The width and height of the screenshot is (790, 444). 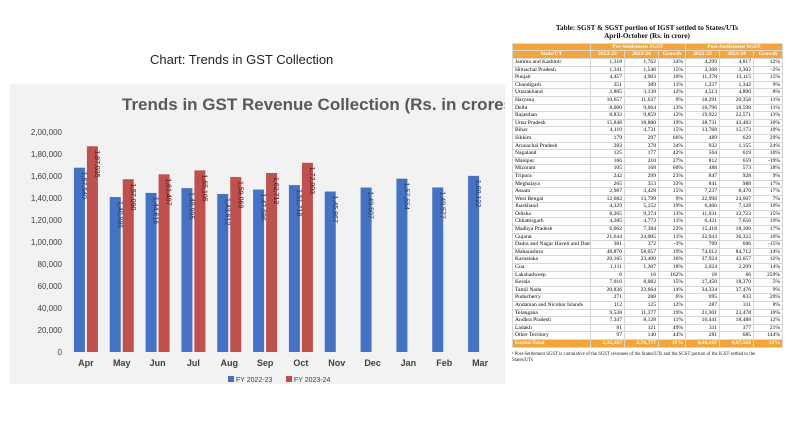 I want to click on value-cell: 48,870, so click(x=607, y=252).